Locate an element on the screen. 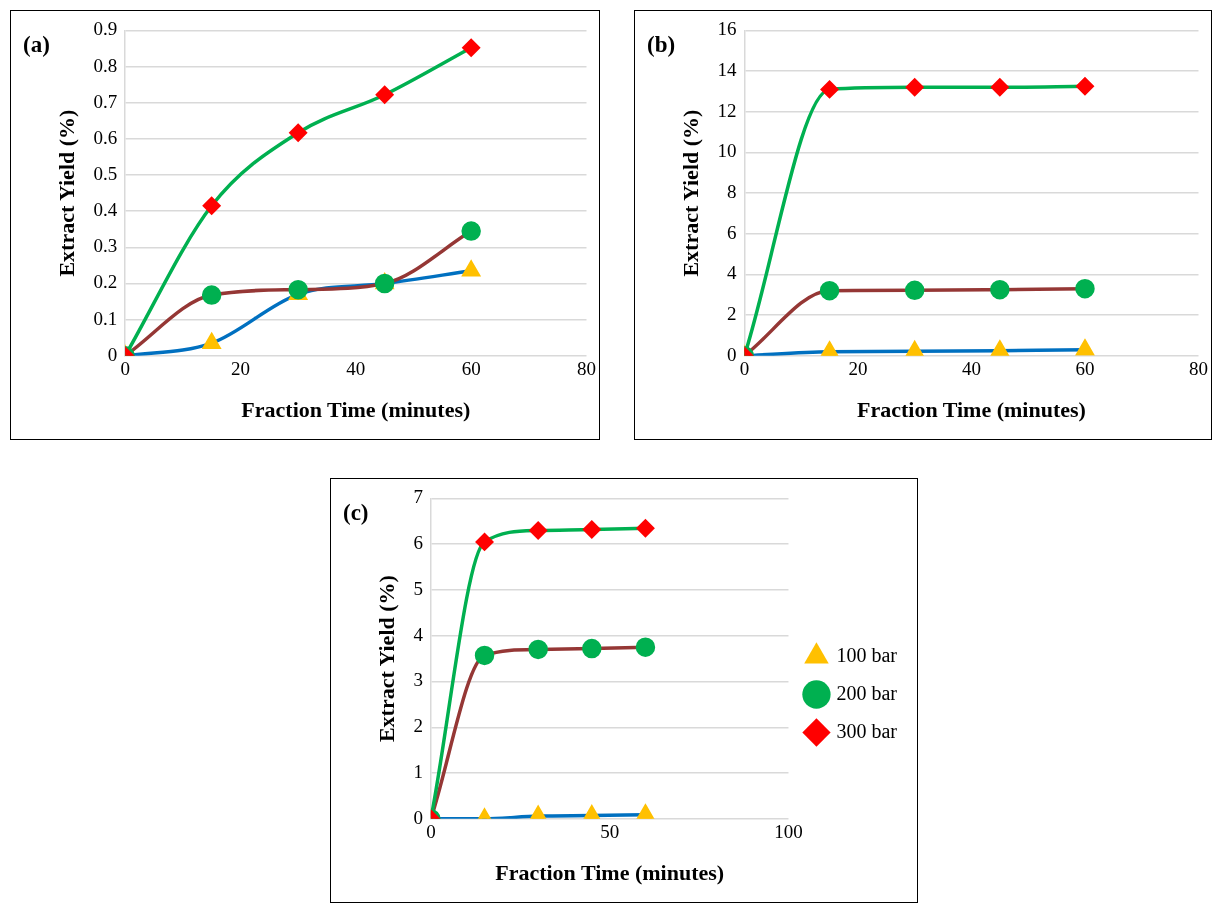  y-tick-label: 0.9 is located at coordinates (105, 29).